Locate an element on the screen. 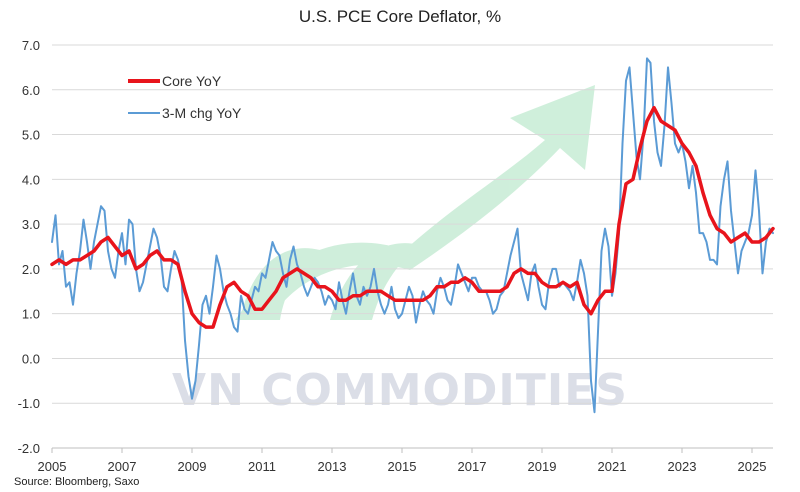  x-tick-label: 2021 is located at coordinates (612, 466).